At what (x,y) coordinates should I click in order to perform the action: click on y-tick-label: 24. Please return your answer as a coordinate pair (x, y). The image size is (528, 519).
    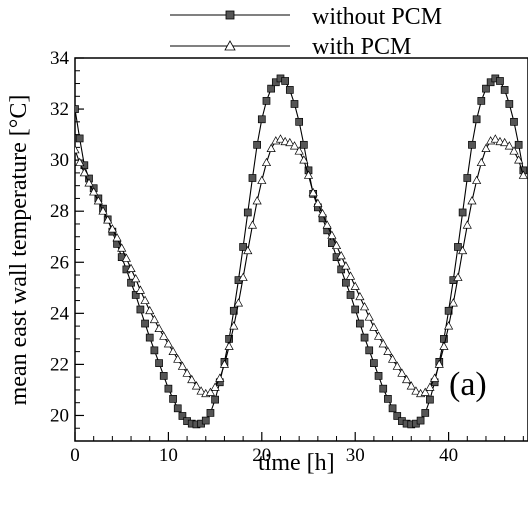
    Looking at the image, I should click on (60, 313).